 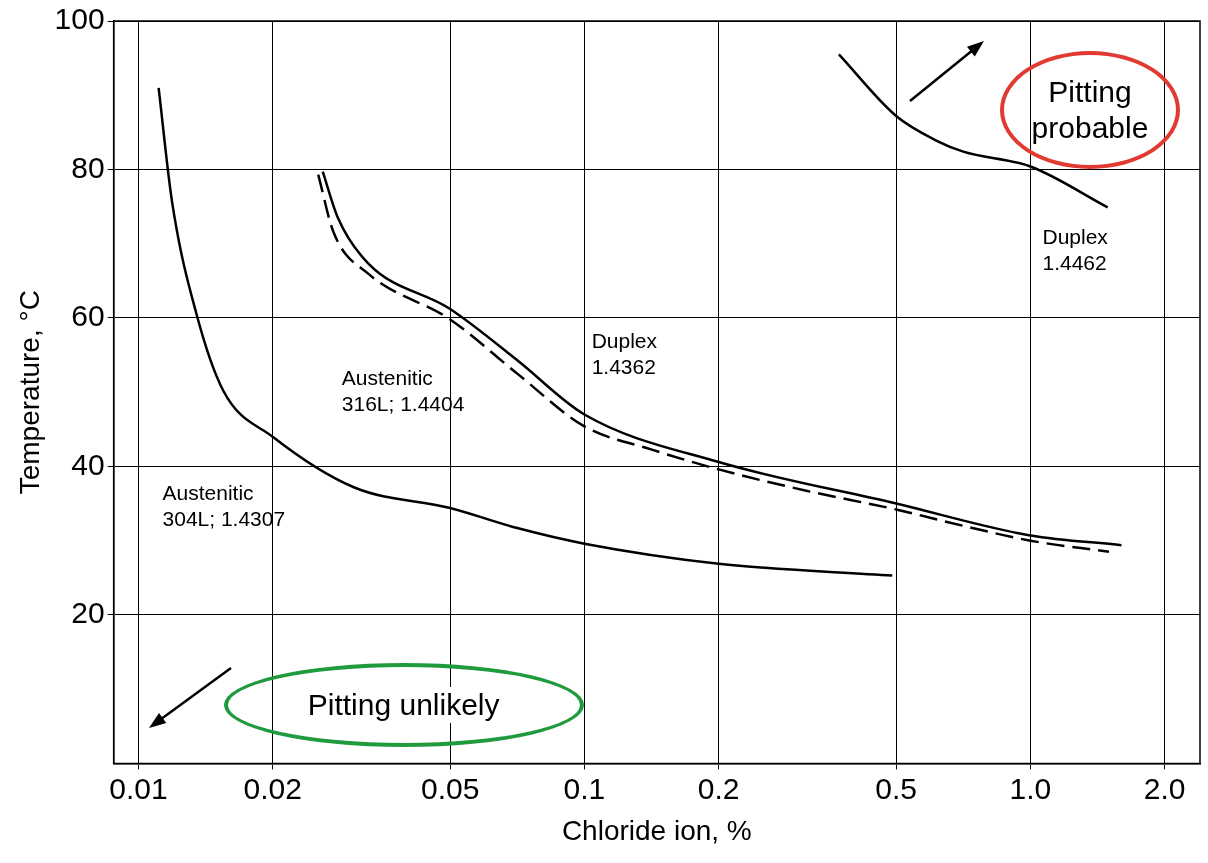 What do you see at coordinates (79, 19) in the screenshot?
I see `y-tick-label: 100` at bounding box center [79, 19].